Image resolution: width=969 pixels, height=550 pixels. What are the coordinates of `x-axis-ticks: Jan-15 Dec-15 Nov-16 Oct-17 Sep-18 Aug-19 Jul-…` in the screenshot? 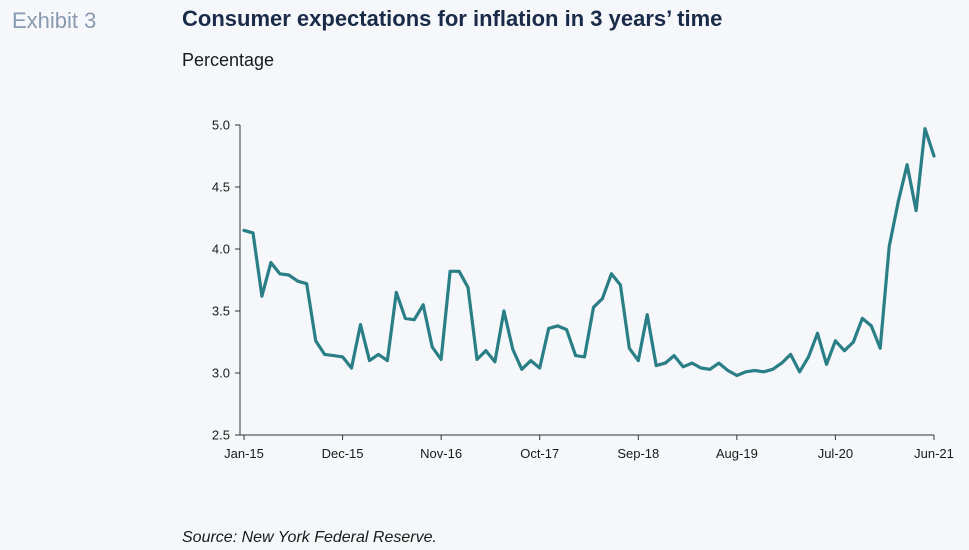 It's located at (589, 448).